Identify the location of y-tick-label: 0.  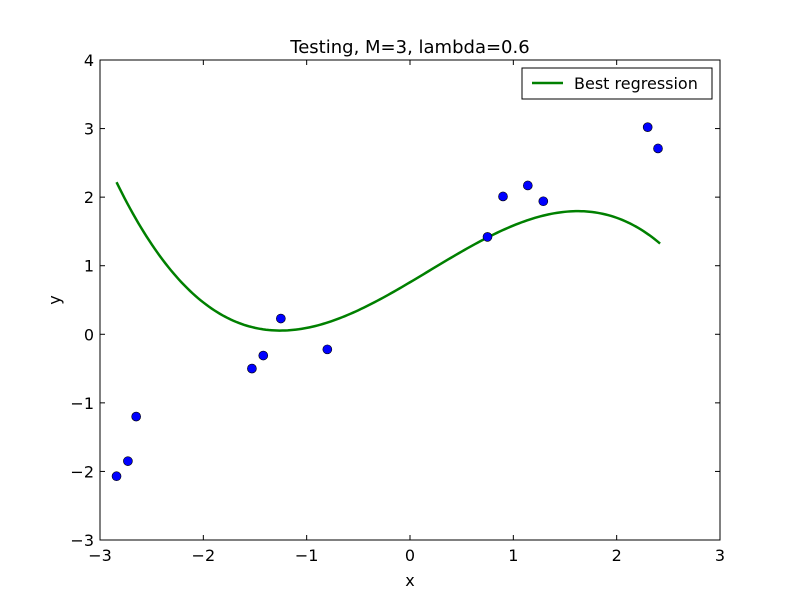
(89, 334).